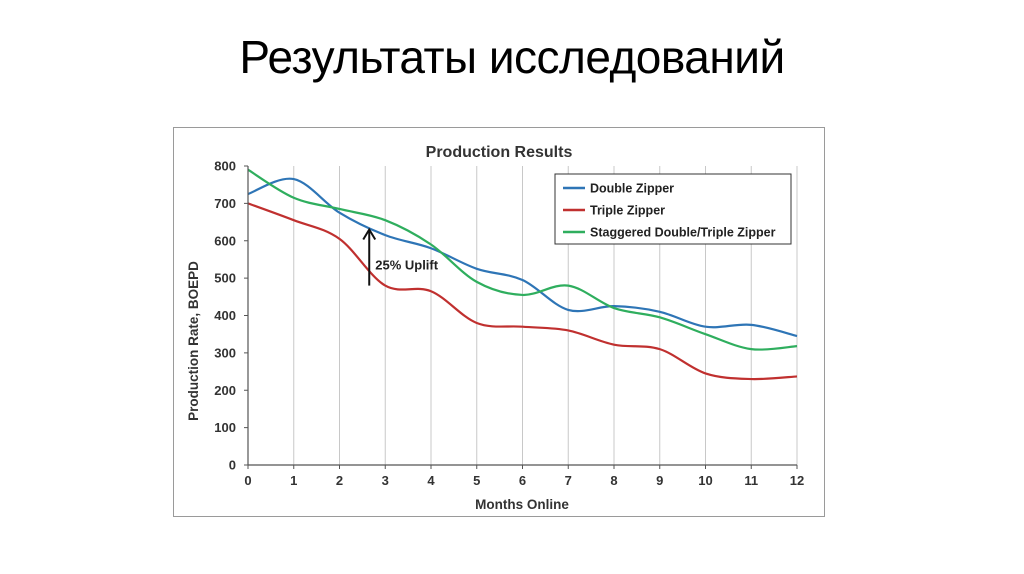 The image size is (1024, 574). Describe the element at coordinates (293, 480) in the screenshot. I see `x-tick-label: 1` at that location.